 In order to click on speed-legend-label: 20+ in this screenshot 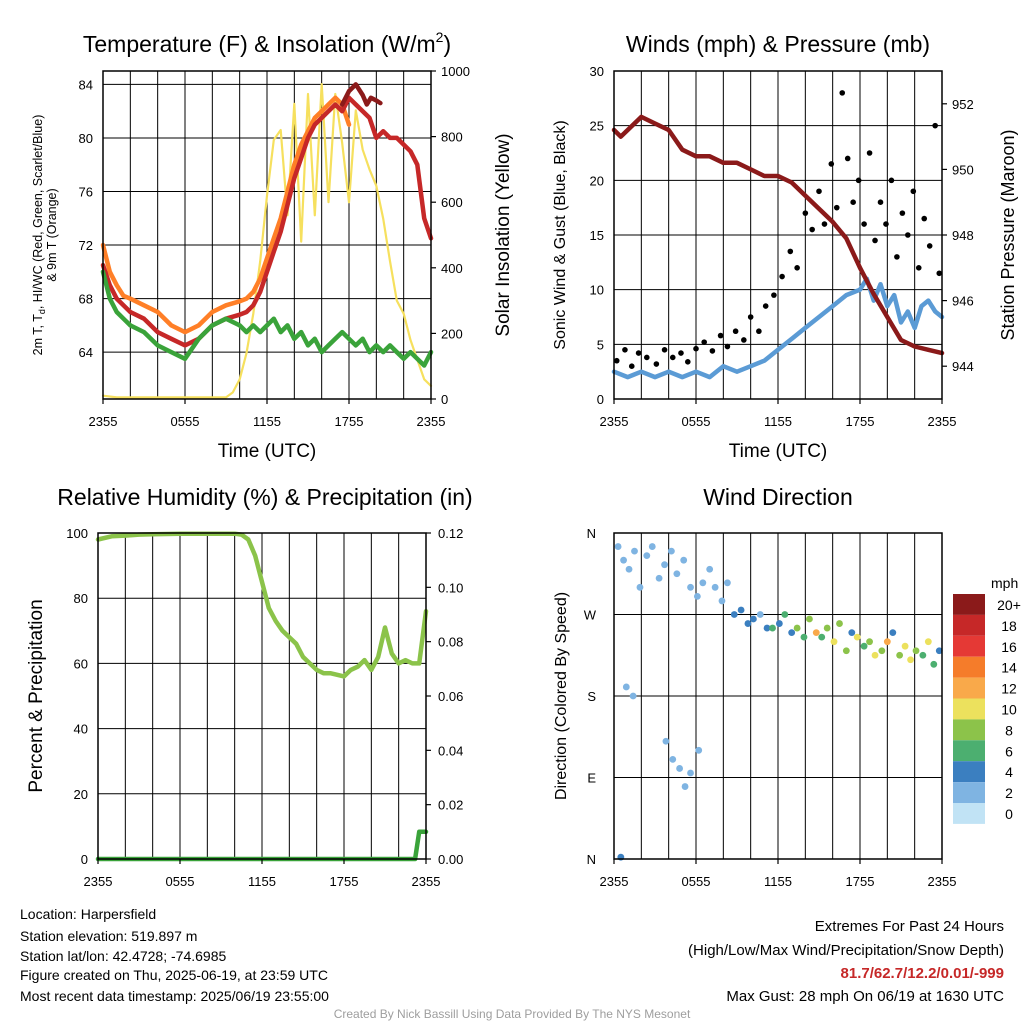, I will do `click(1009, 605)`.